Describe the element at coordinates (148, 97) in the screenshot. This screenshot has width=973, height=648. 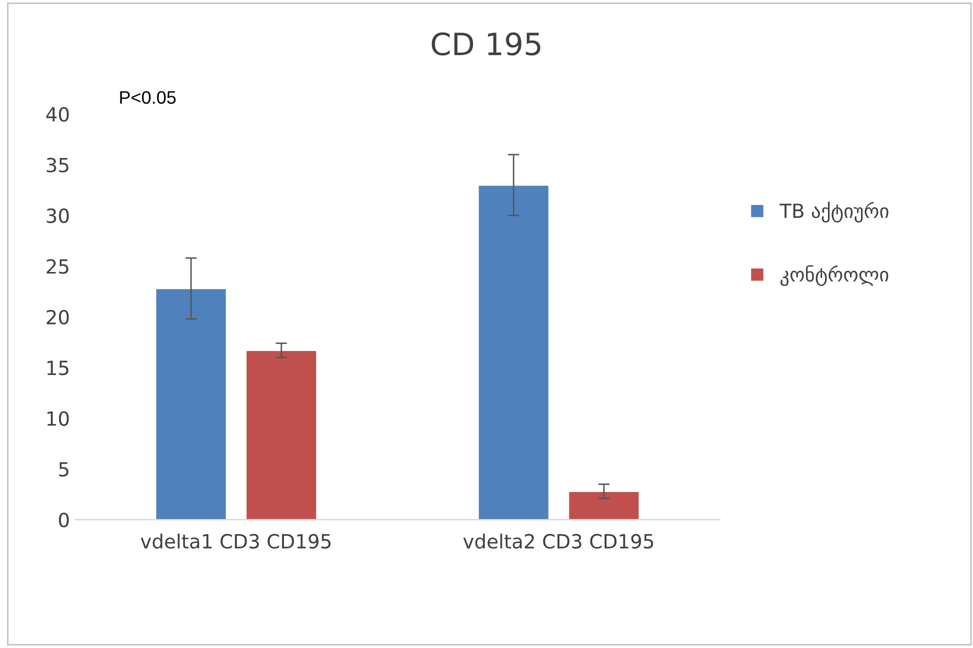
I see `text: P<0.05` at that location.